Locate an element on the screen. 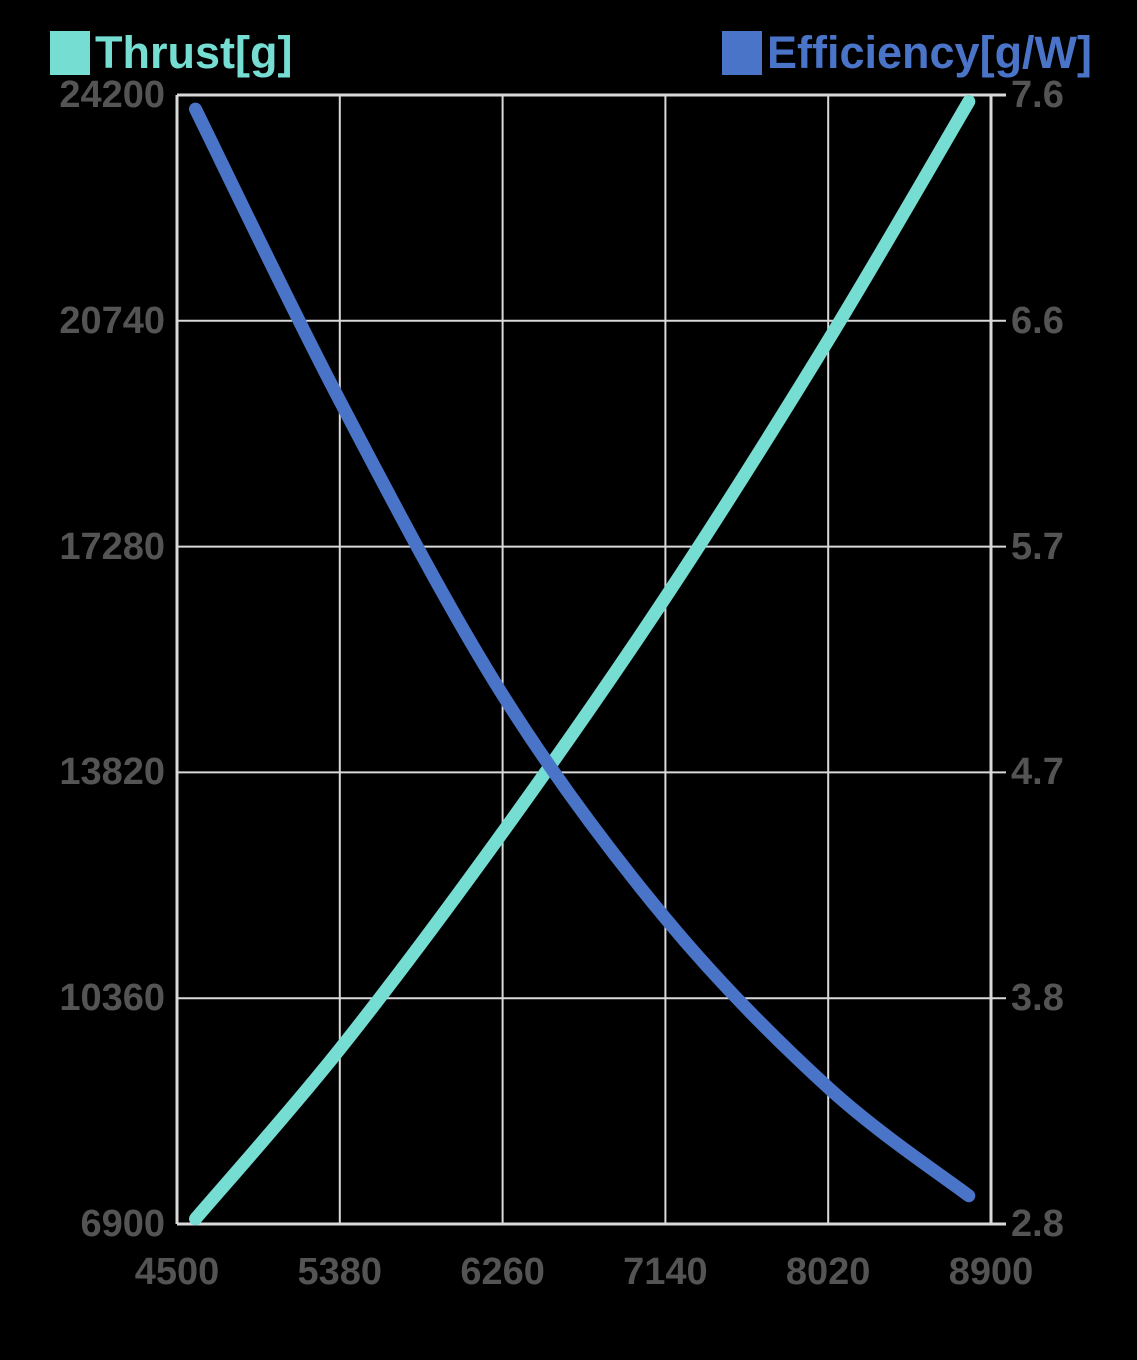 This screenshot has width=1137, height=1360. x-axis-tick-label: 8020 is located at coordinates (828, 1272).